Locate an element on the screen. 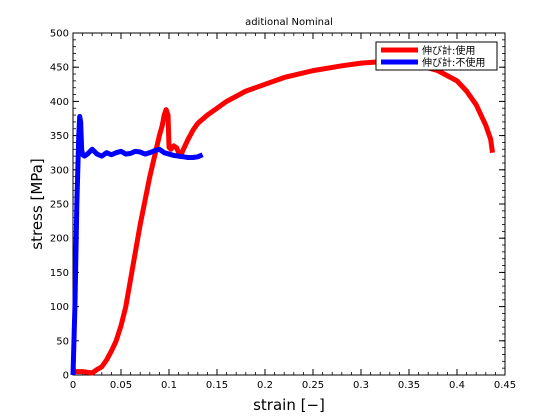 Image resolution: width=560 pixels, height=420 pixels. y-tick-label: 500 is located at coordinates (59, 34).